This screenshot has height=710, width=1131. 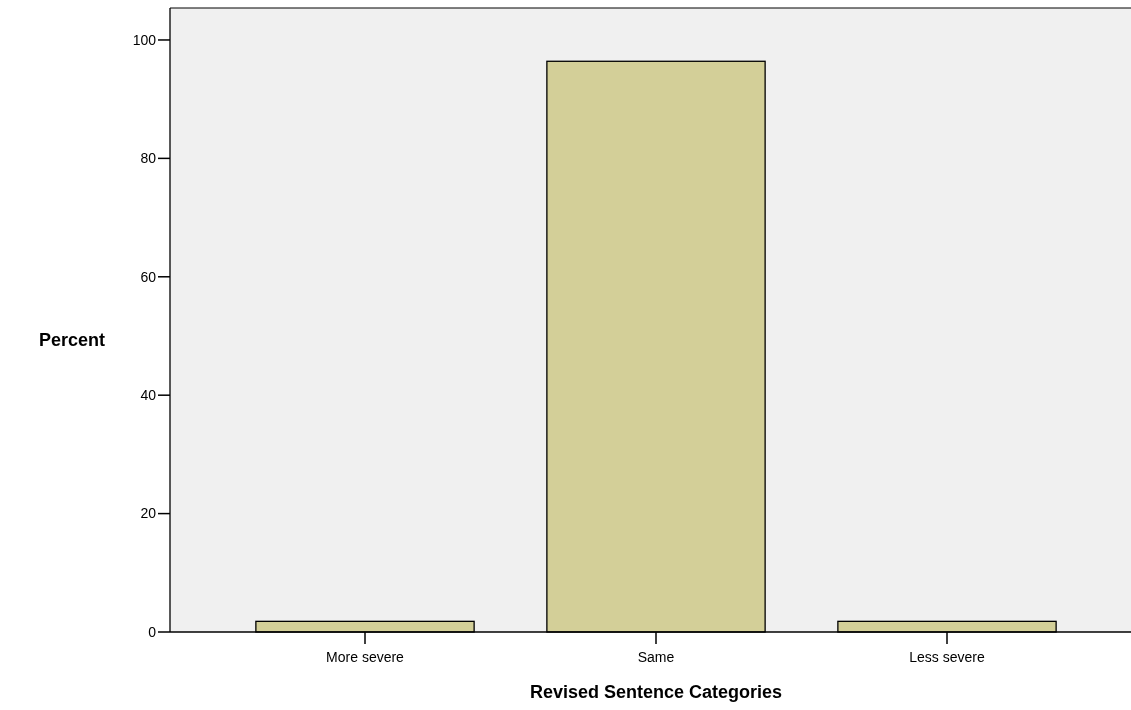 What do you see at coordinates (656, 657) in the screenshot?
I see `x-tick-label: Same` at bounding box center [656, 657].